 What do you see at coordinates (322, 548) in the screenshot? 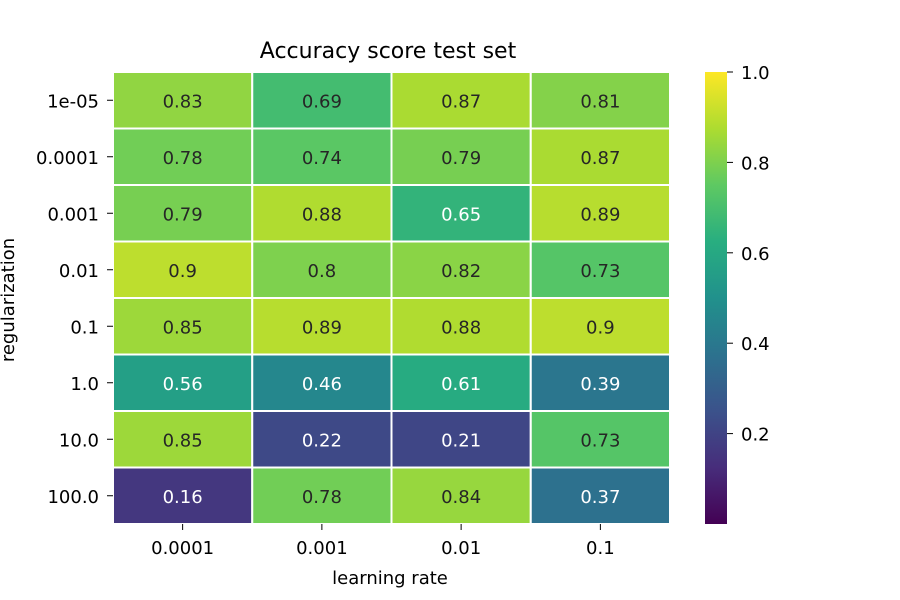
I see `x-tick-label: 0.001` at bounding box center [322, 548].